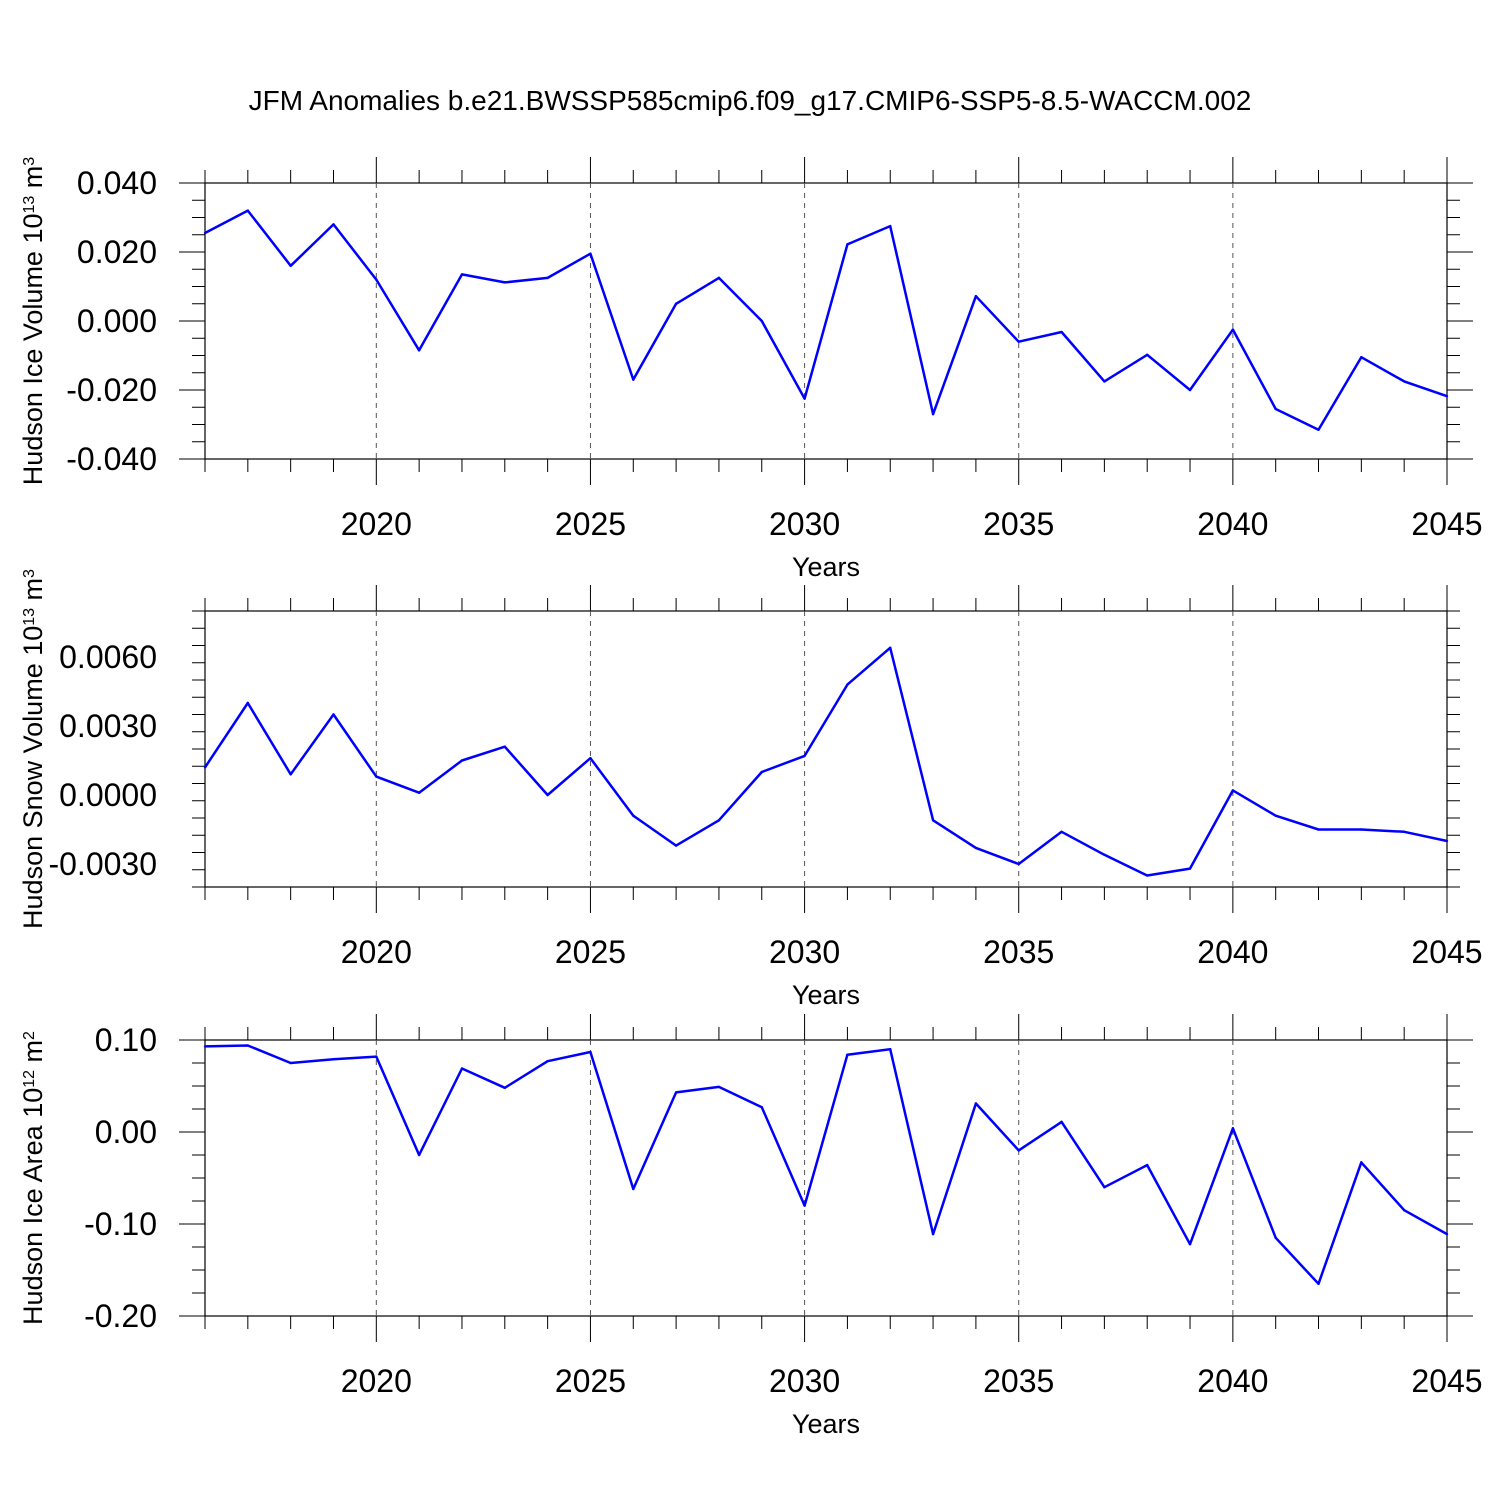 The image size is (1500, 1500). I want to click on y-tick-label: -0.20, so click(120, 1316).